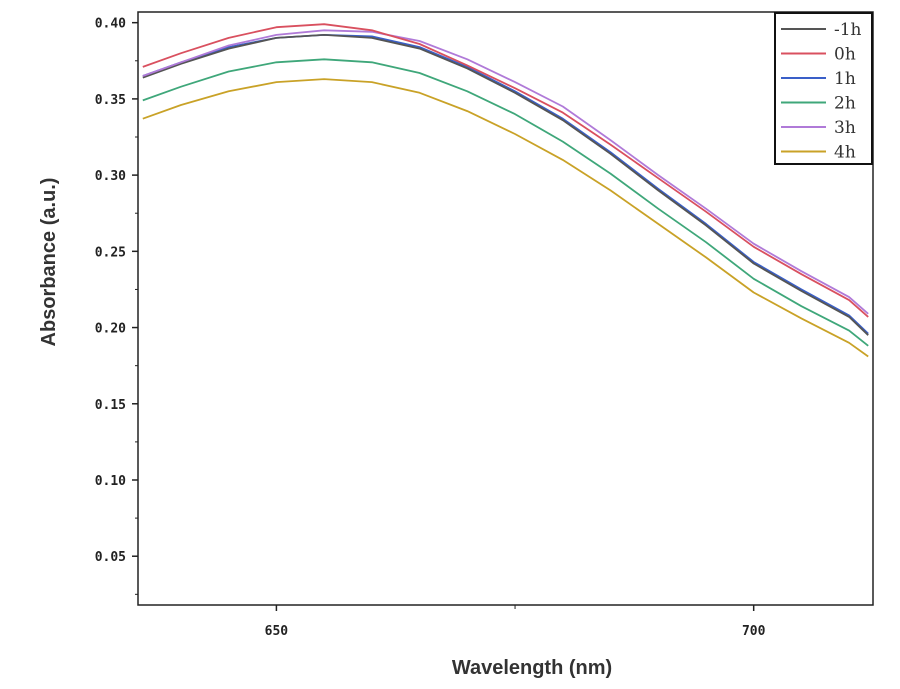 The width and height of the screenshot is (900, 689). What do you see at coordinates (845, 79) in the screenshot?
I see `legend-label-1h: 1h` at bounding box center [845, 79].